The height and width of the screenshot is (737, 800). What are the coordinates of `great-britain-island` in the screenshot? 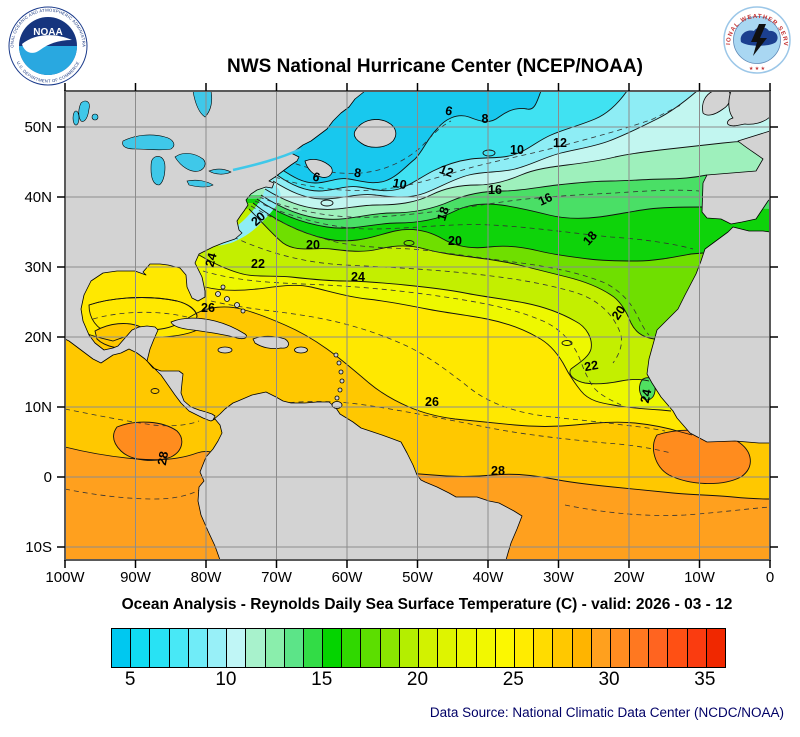 It's located at (748, 108).